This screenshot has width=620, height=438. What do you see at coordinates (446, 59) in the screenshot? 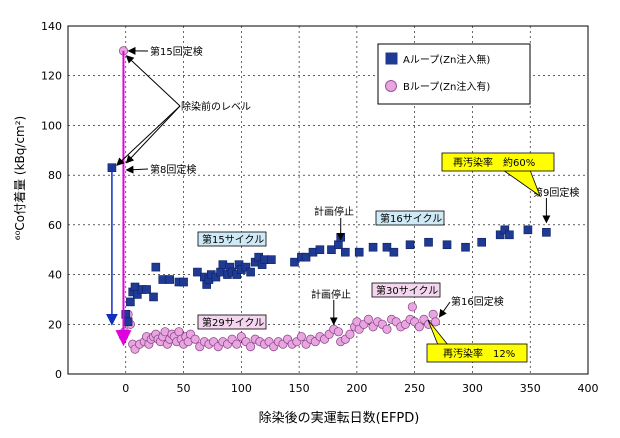
I see `legend-label-a: Aループ(Zn注入無)` at bounding box center [446, 59].